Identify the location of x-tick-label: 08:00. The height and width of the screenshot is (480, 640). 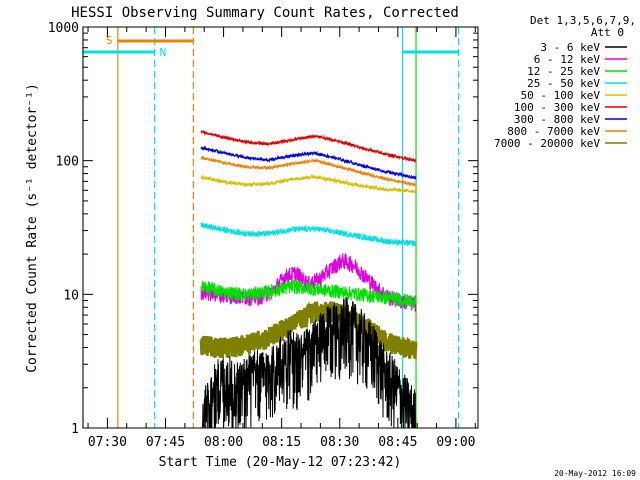
(223, 442).